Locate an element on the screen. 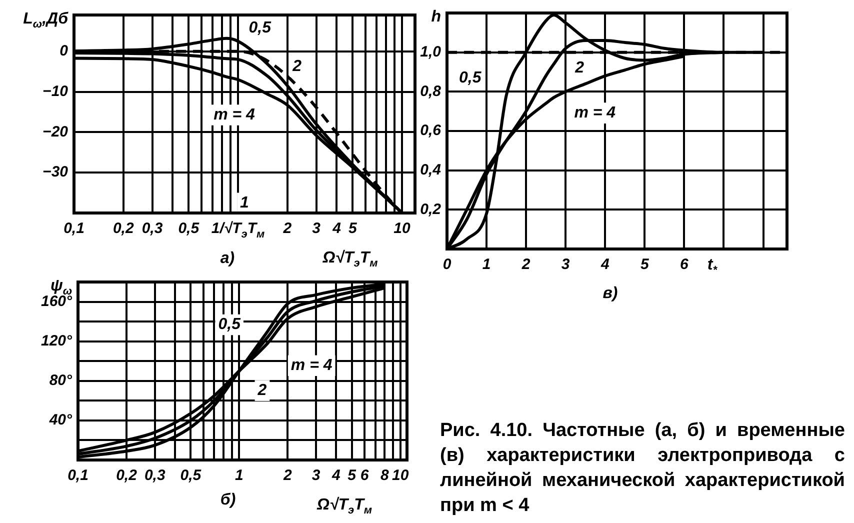  text: а) is located at coordinates (227, 258).